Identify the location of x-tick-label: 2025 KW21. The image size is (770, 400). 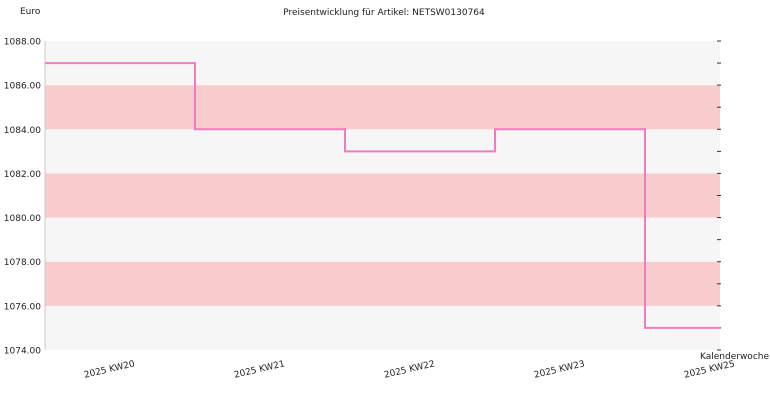
(259, 369).